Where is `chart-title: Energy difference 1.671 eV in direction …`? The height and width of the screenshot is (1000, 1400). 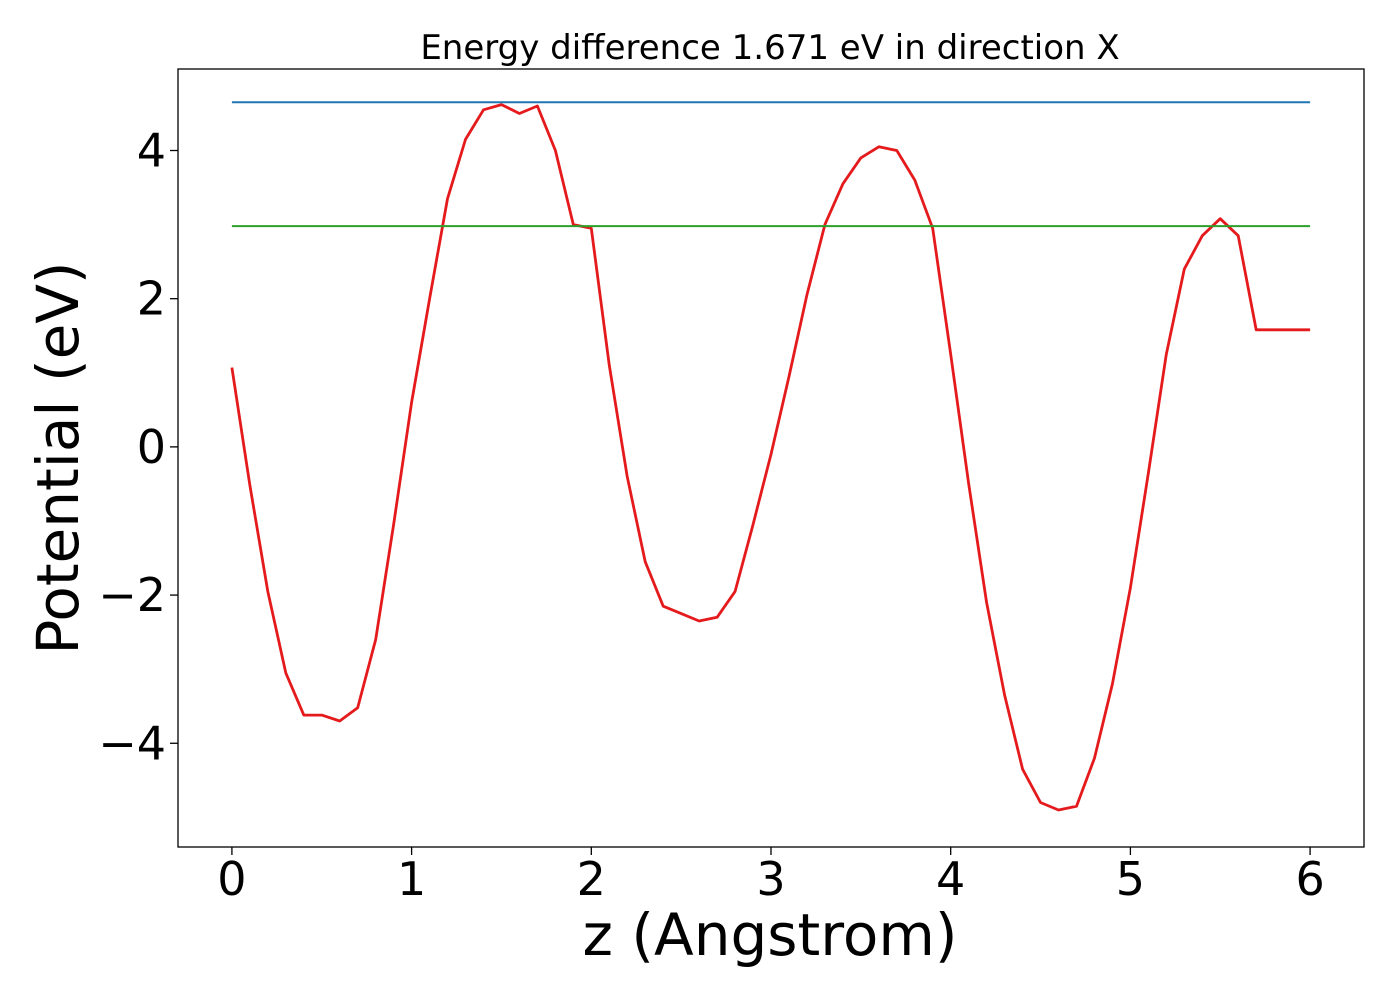
chart-title: Energy difference 1.671 eV in direction … is located at coordinates (769, 48).